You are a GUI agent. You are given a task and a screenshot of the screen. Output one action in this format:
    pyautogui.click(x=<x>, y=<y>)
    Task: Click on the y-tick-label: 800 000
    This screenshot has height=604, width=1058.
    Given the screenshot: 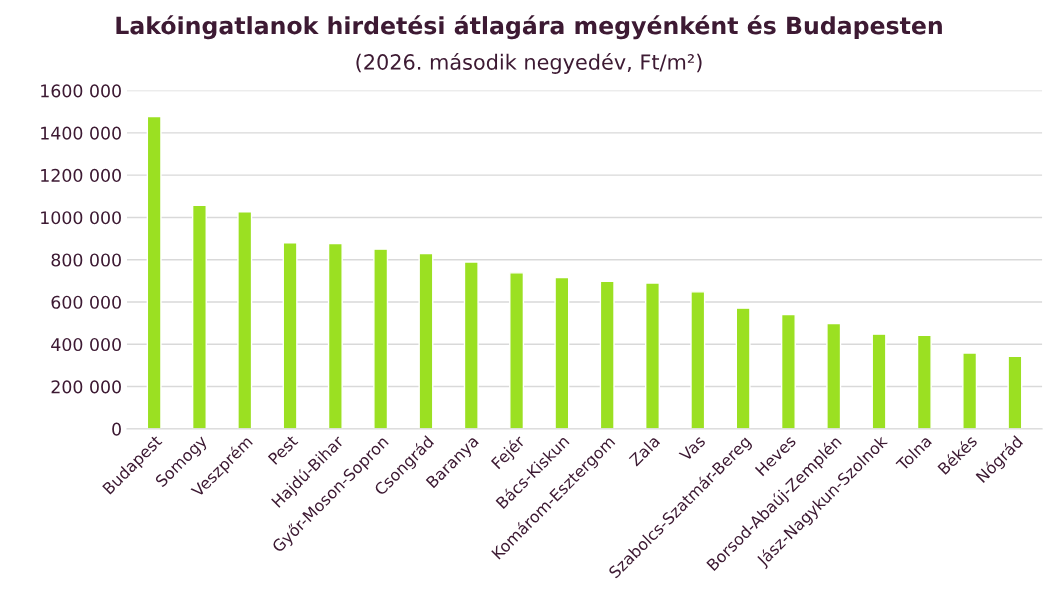 What is the action you would take?
    pyautogui.click(x=86, y=260)
    